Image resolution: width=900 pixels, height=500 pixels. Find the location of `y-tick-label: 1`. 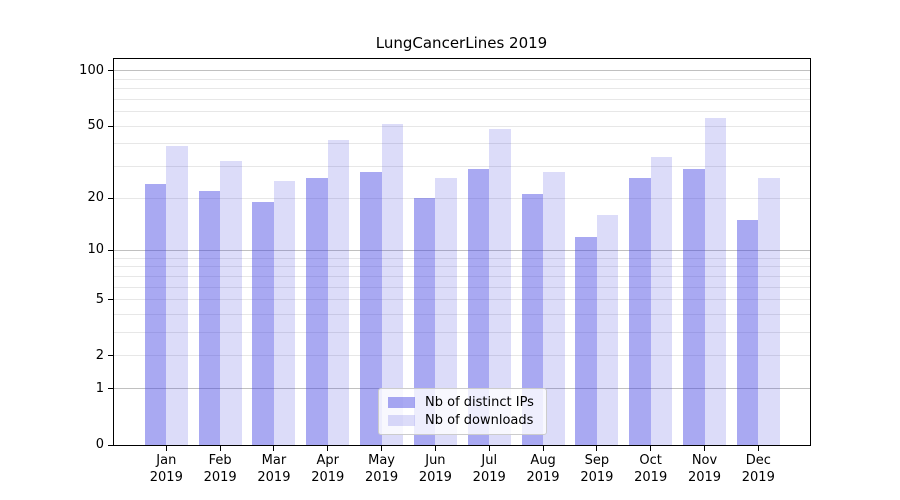

y-tick-label: 1 is located at coordinates (99, 388).